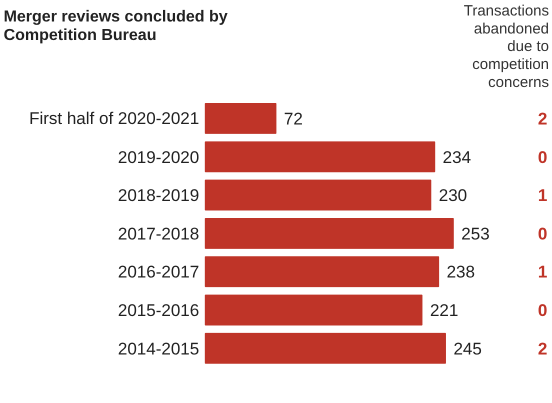 The height and width of the screenshot is (403, 552). I want to click on text: Transactions abandoned due to competition concerns, so click(507, 46).